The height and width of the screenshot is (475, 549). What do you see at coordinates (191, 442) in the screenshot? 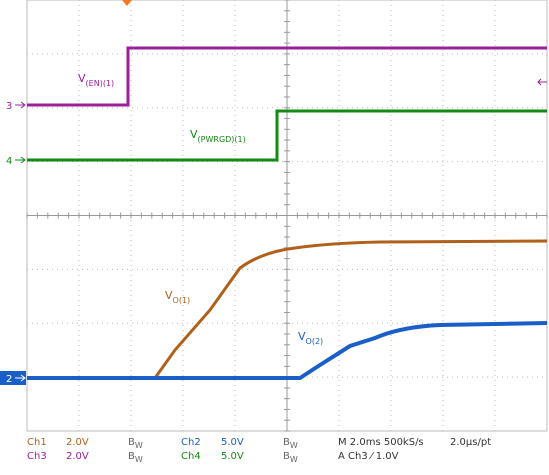
I see `channel: Ch2` at bounding box center [191, 442].